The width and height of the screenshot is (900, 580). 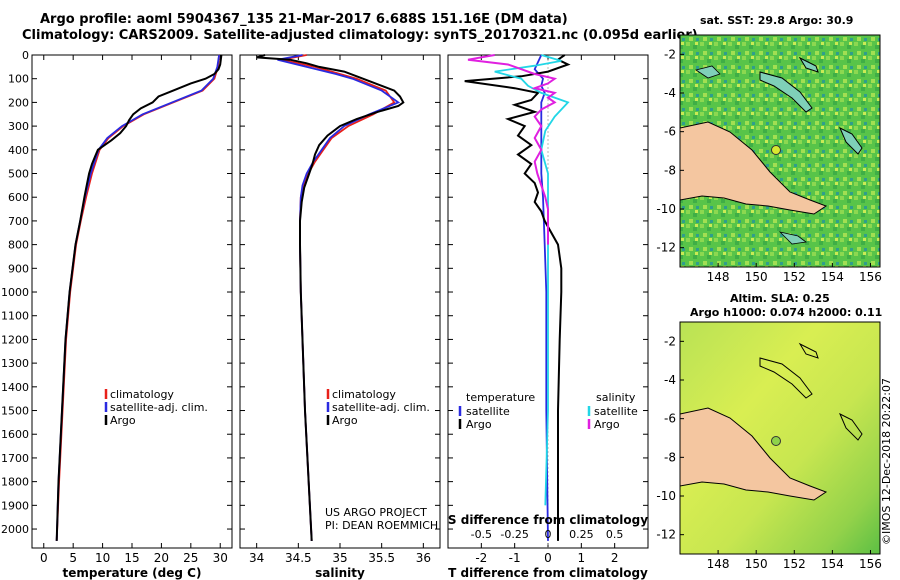 What do you see at coordinates (44, 558) in the screenshot?
I see `temperature-xtick-label: 0` at bounding box center [44, 558].